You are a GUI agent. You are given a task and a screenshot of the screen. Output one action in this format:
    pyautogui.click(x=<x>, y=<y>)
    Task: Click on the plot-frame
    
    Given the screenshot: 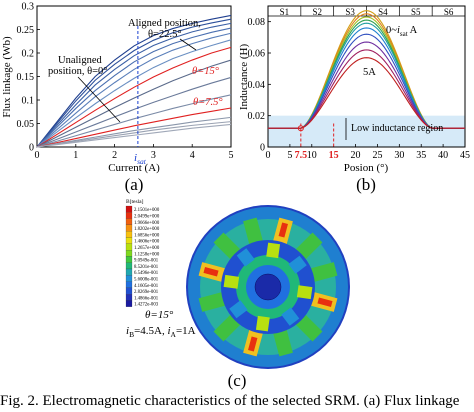 What is the action you would take?
    pyautogui.click(x=134, y=76)
    